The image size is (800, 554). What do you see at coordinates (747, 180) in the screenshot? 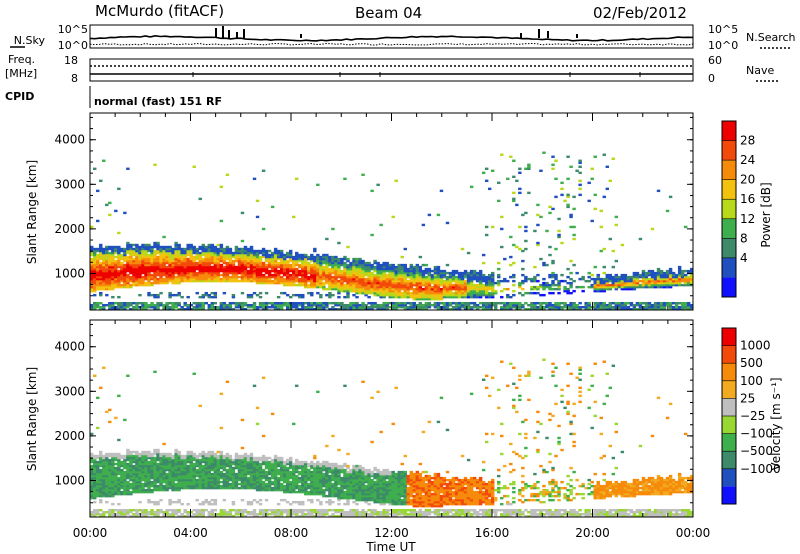
I see `power-cbar-tick-2: 20` at bounding box center [747, 180].